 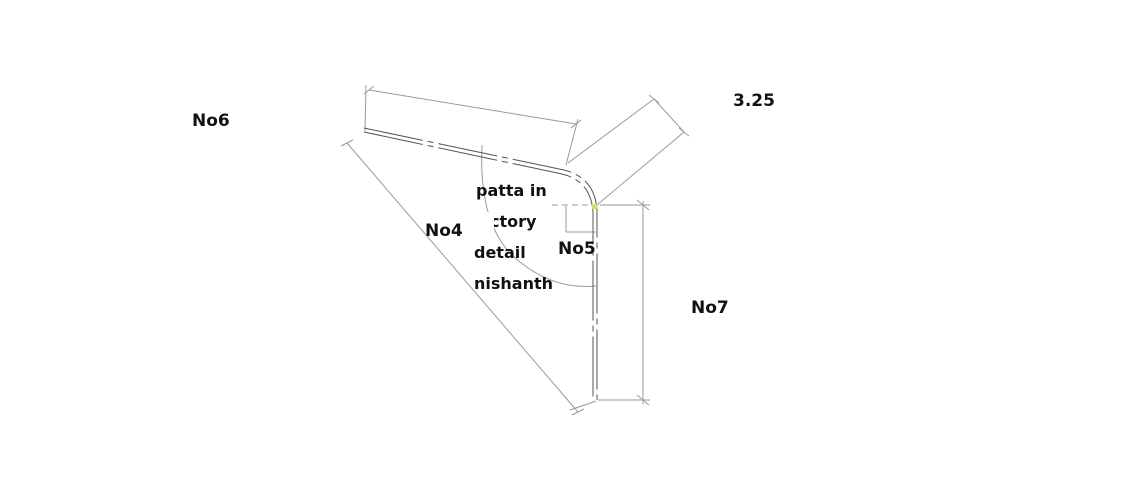 What do you see at coordinates (594, 206) in the screenshot?
I see `highlight-marker` at bounding box center [594, 206].